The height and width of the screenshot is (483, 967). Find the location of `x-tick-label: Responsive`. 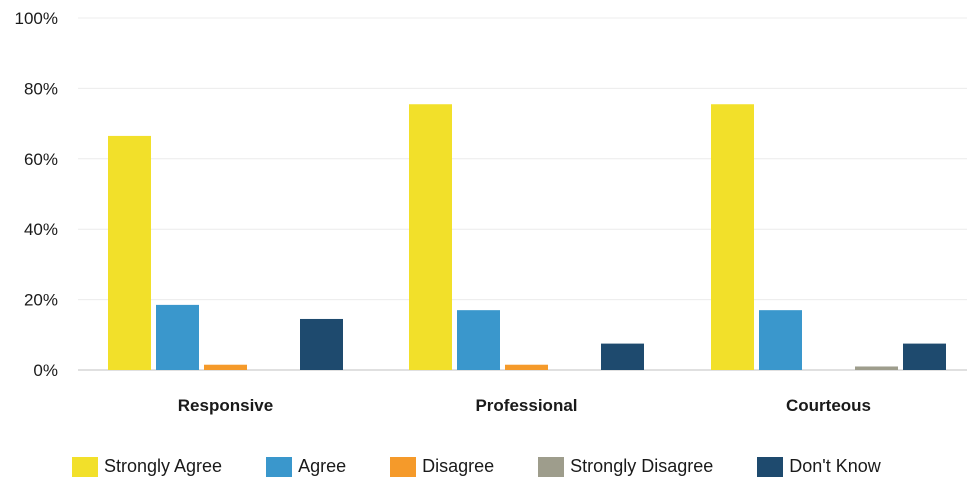

x-tick-label: Responsive is located at coordinates (225, 405).